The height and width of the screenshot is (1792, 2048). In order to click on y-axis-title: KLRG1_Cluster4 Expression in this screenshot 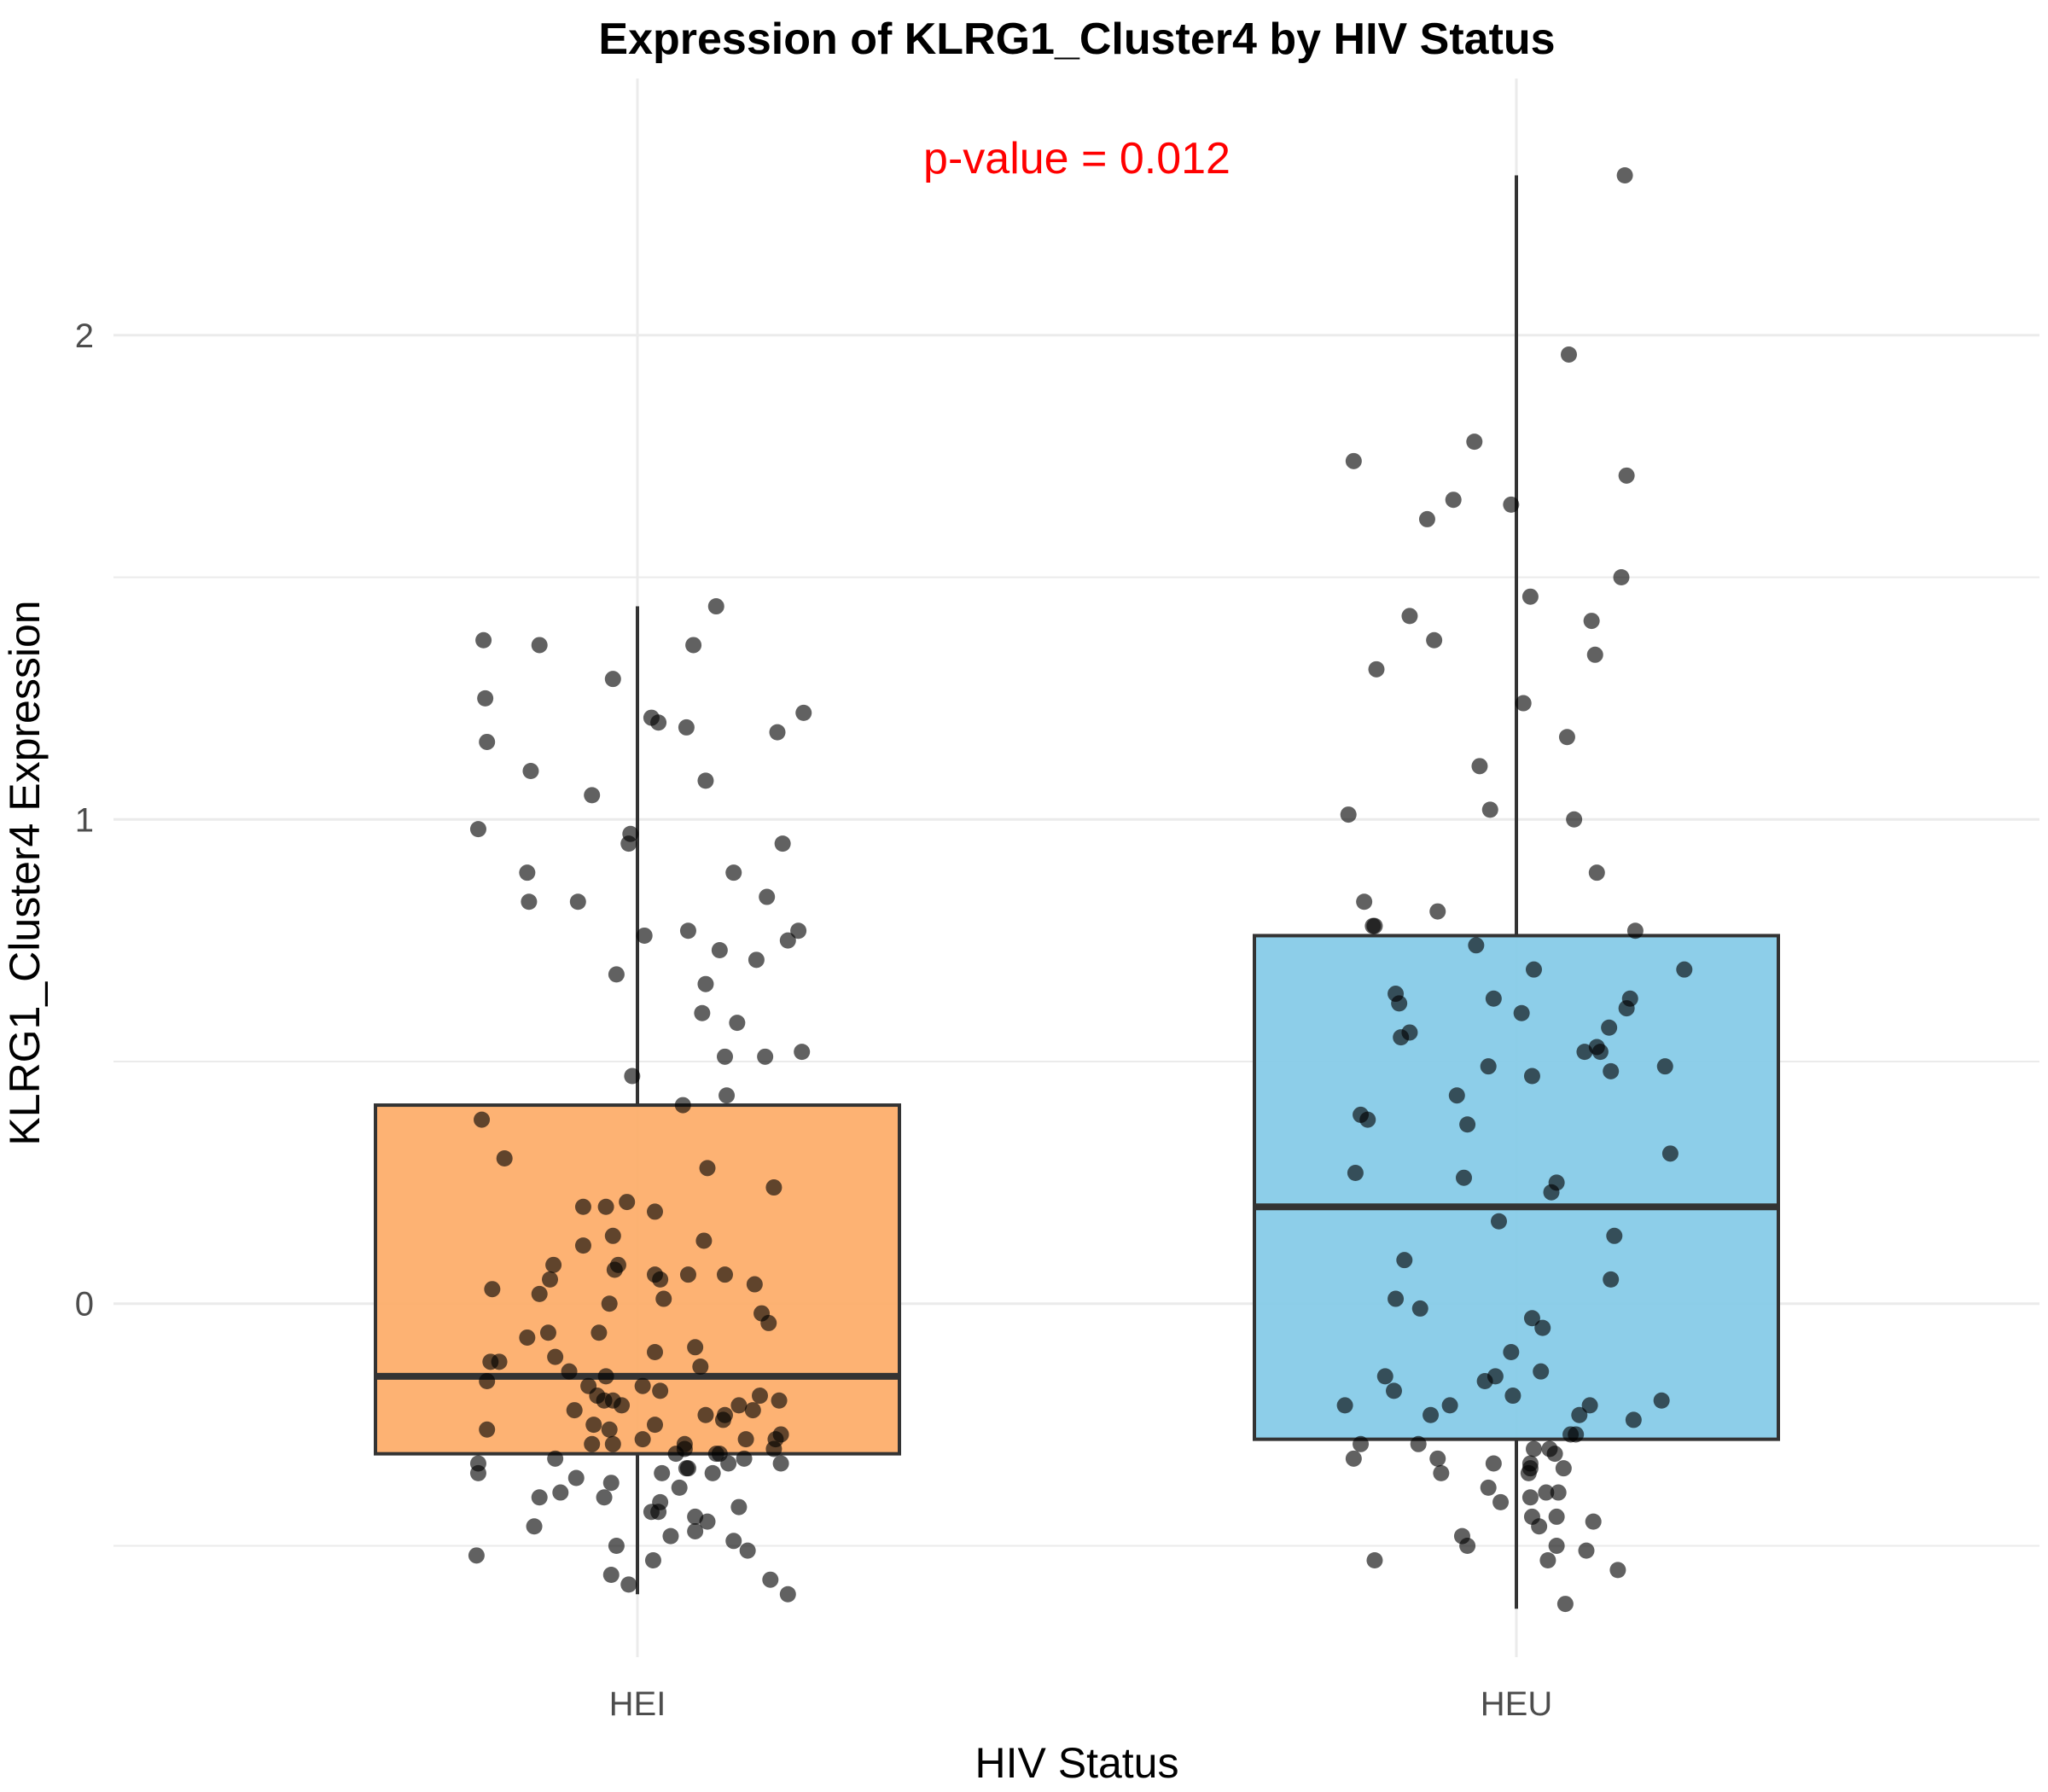, I will do `click(25, 872)`.